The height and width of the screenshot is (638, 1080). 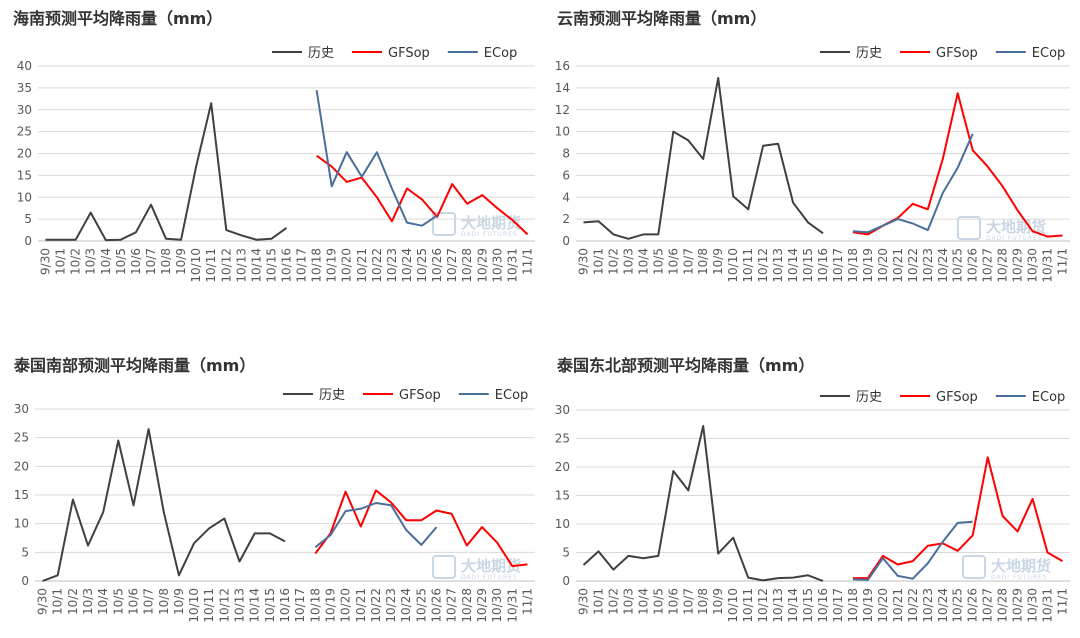 What do you see at coordinates (969, 228) in the screenshot?
I see `watermark-logo-icon` at bounding box center [969, 228].